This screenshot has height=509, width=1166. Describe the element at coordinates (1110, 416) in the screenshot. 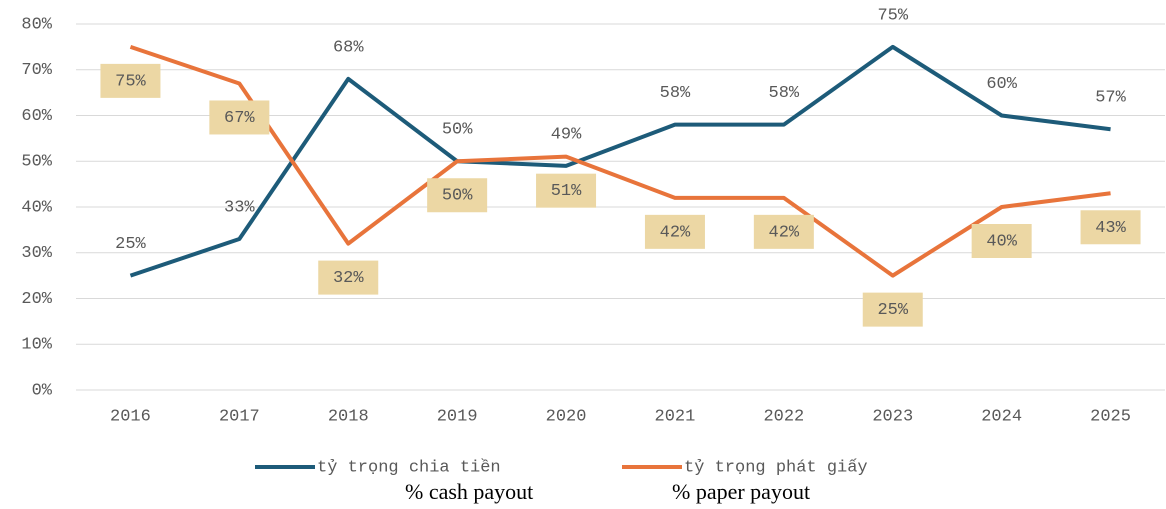

I see `x-tick-label: 2025` at that location.